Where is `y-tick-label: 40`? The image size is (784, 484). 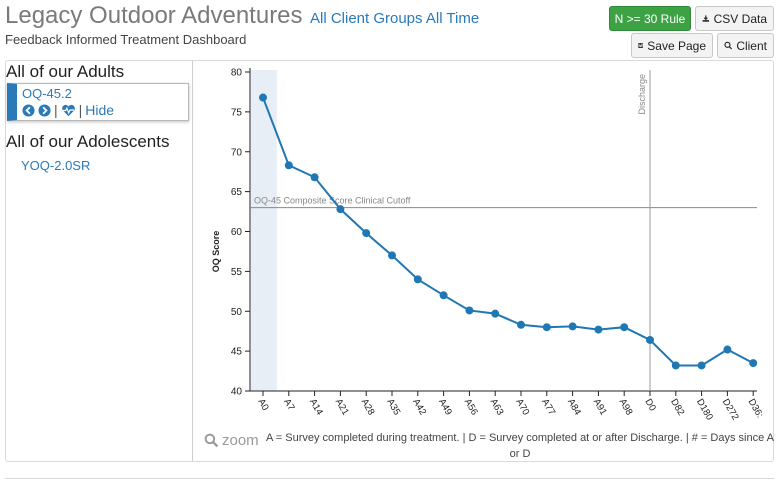 y-tick-label: 40 is located at coordinates (237, 392).